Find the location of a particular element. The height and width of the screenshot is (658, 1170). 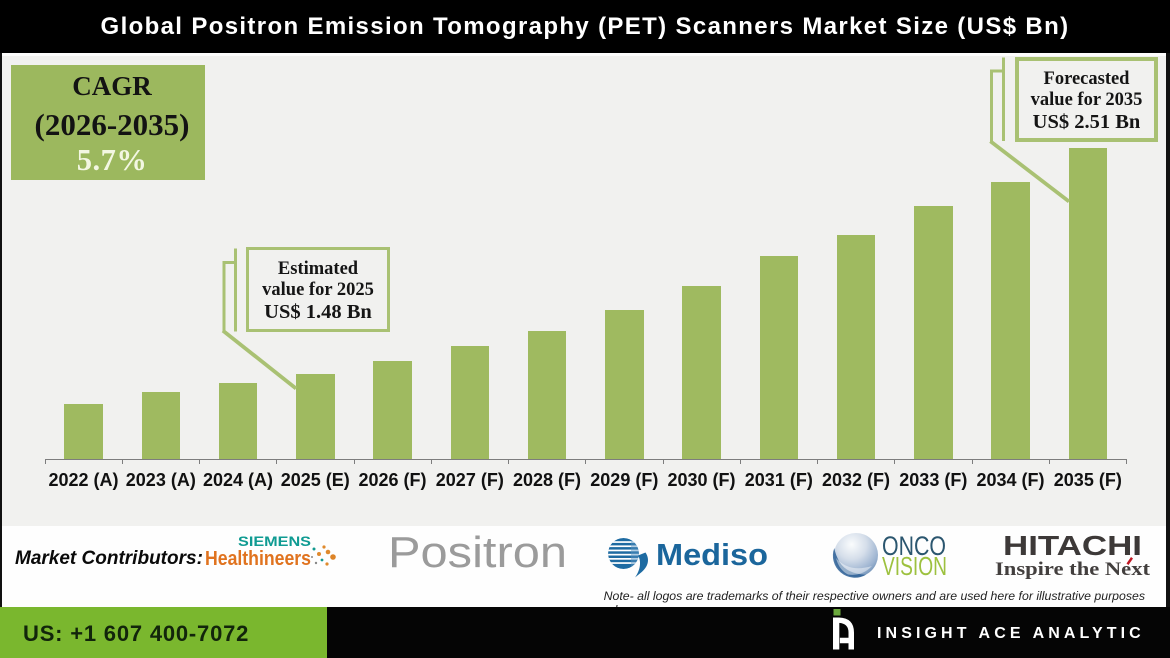

svg-text: Mediso is located at coordinates (712, 554).